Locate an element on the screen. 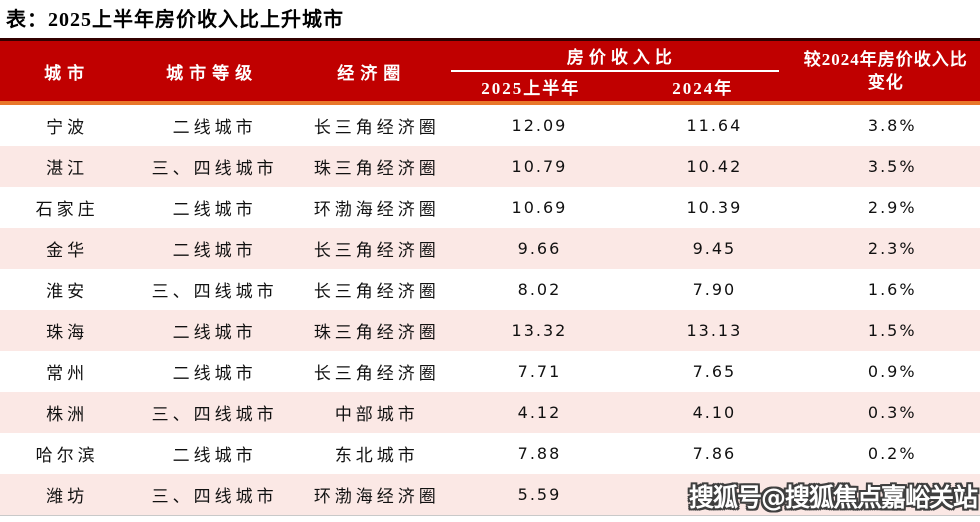 This screenshot has width=980, height=522. cell-change: 3.5% is located at coordinates (892, 166).